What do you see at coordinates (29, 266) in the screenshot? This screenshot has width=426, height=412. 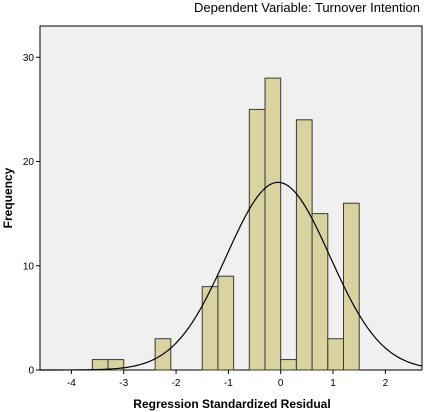 I see `y-tick-label: 10` at bounding box center [29, 266].